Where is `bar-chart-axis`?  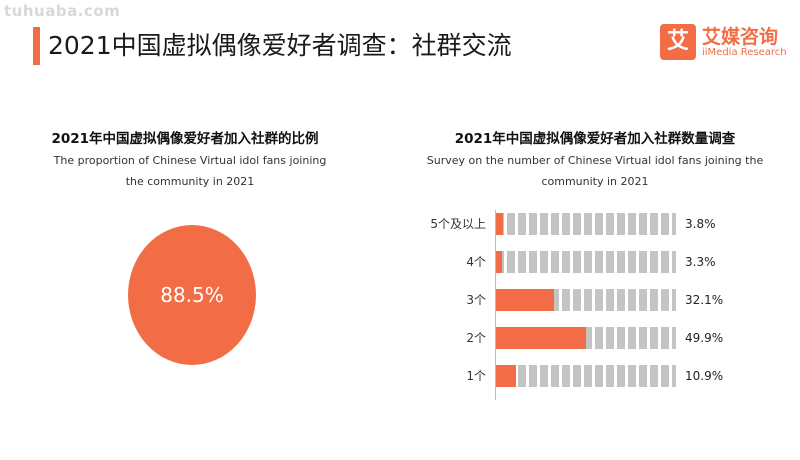
bar-chart-axis is located at coordinates (495, 305).